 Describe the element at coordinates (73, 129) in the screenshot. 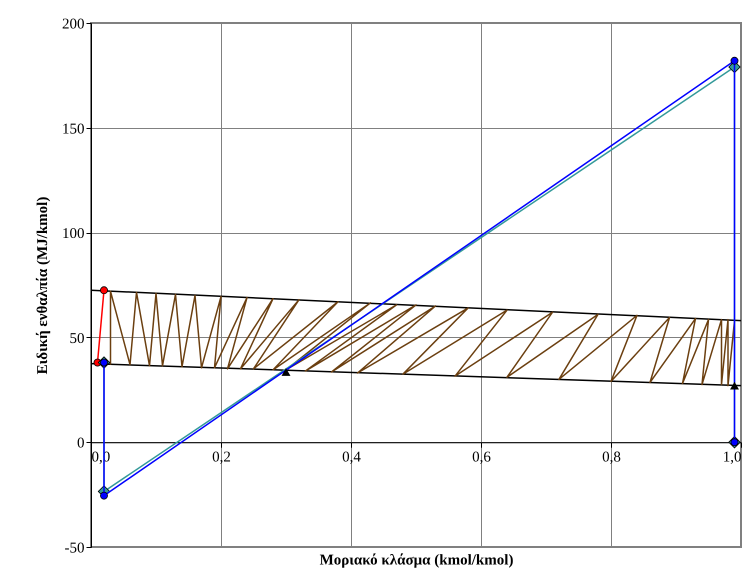

I see `y-tick-label: 150` at that location.